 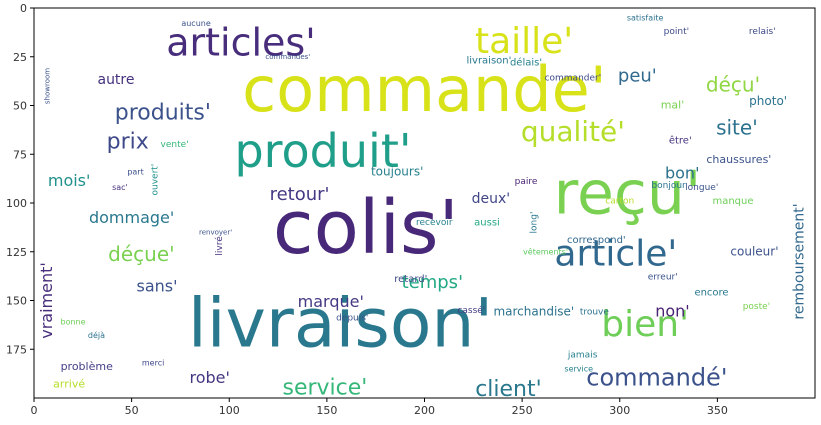 I want to click on word-cloud-word: temps', so click(x=432, y=282).